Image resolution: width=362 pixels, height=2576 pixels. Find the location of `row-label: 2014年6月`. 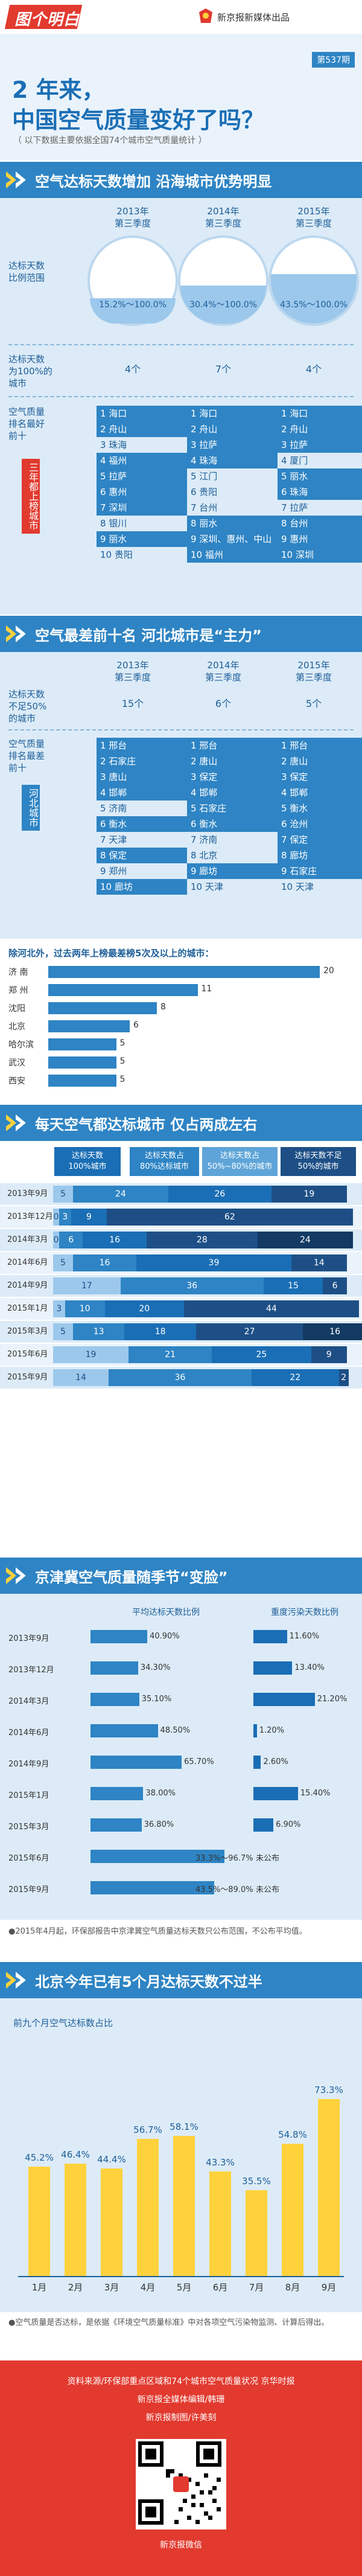

row-label: 2014年6月 is located at coordinates (29, 1732).